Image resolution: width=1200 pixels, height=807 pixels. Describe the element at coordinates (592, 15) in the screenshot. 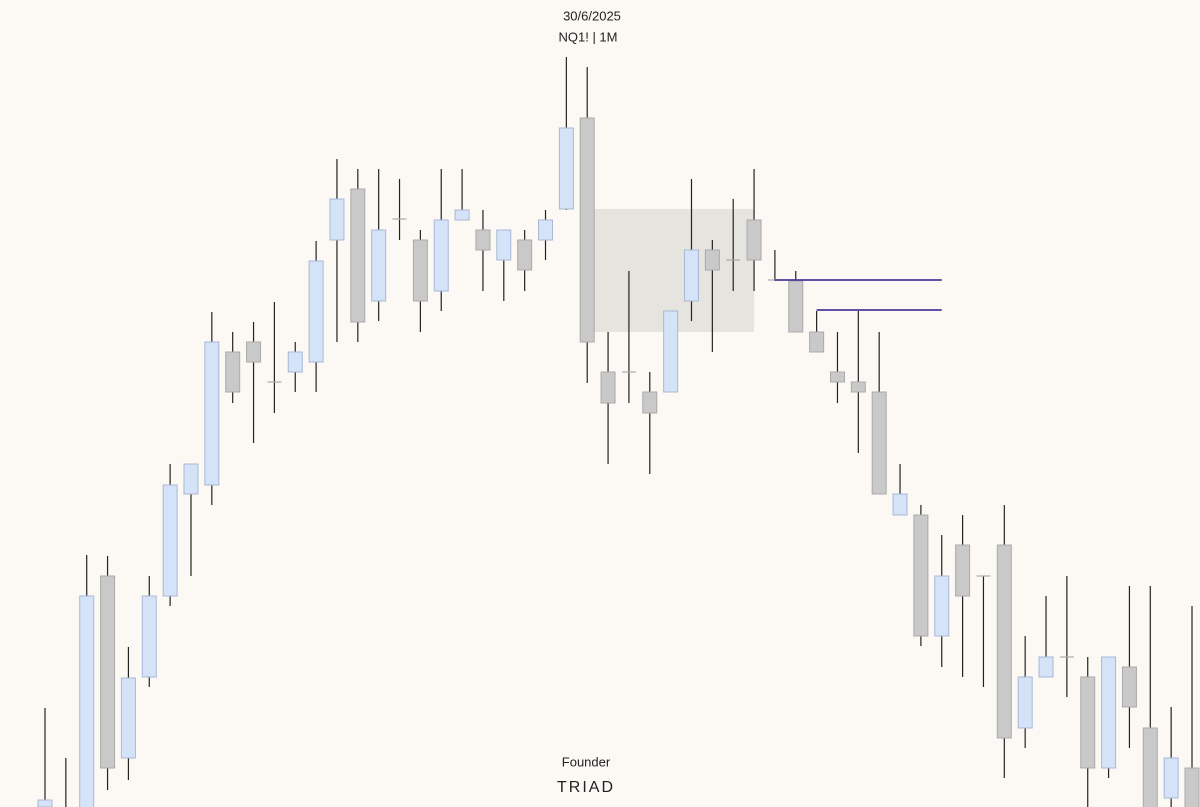

I see `chart-title: 30/6/2025` at that location.